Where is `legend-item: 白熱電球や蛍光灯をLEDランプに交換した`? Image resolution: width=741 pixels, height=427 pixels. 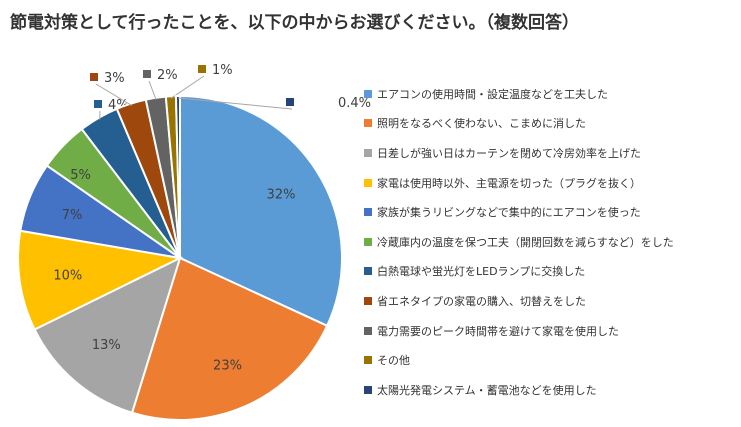
legend-item: 白熱電球や蛍光灯をLEDランプに交換した is located at coordinates (550, 272).